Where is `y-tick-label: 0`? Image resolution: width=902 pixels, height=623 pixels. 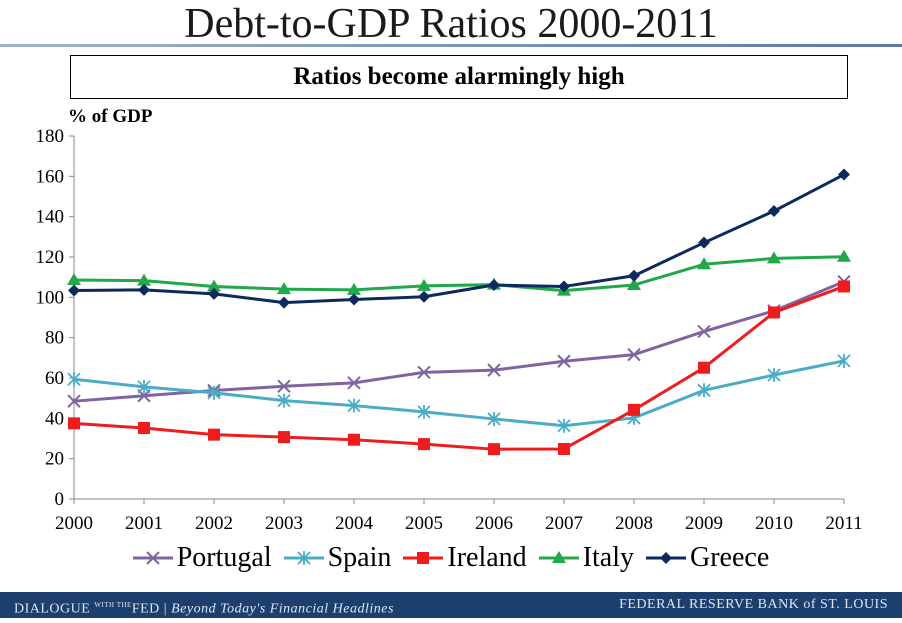 y-tick-label: 0 is located at coordinates (60, 499).